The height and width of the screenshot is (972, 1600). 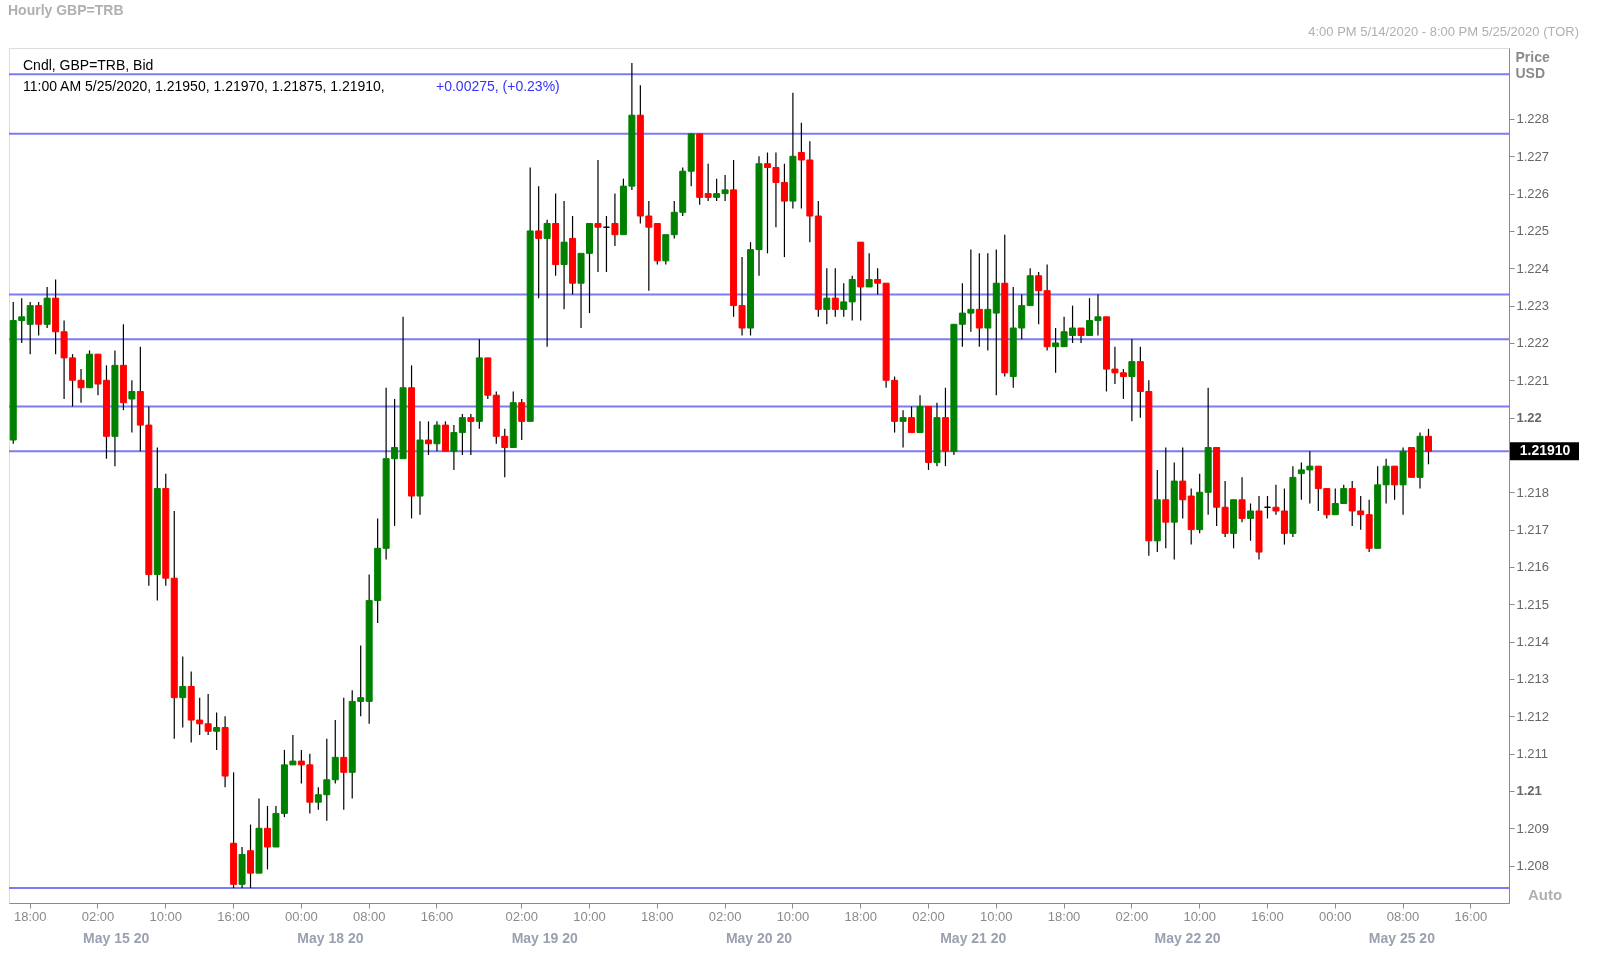 I want to click on ref-line-label: 1.21910, so click(x=1545, y=450).